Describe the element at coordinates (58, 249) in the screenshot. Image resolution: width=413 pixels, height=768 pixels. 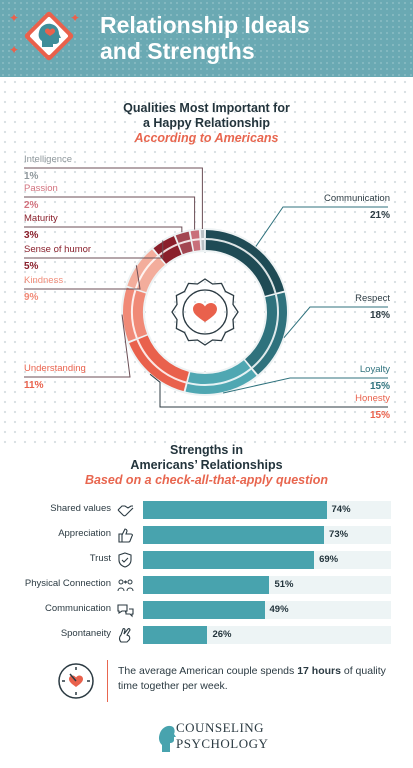
I see `donut-label-sense-of-humor: Sense of humor` at that location.